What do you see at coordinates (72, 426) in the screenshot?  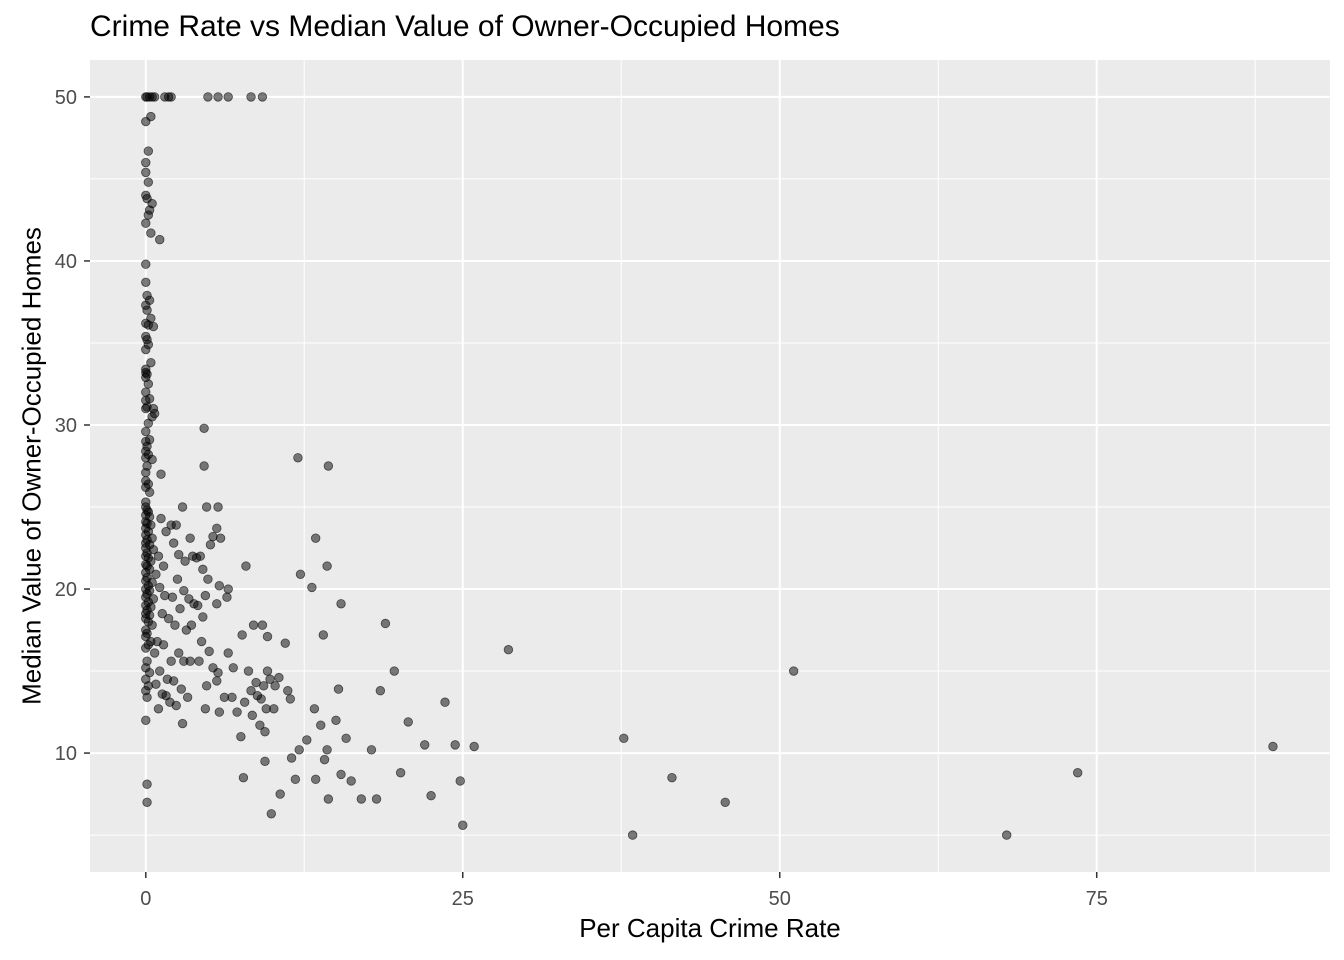 I see `y-axis-ticks: 10 20 30 40 50` at bounding box center [72, 426].